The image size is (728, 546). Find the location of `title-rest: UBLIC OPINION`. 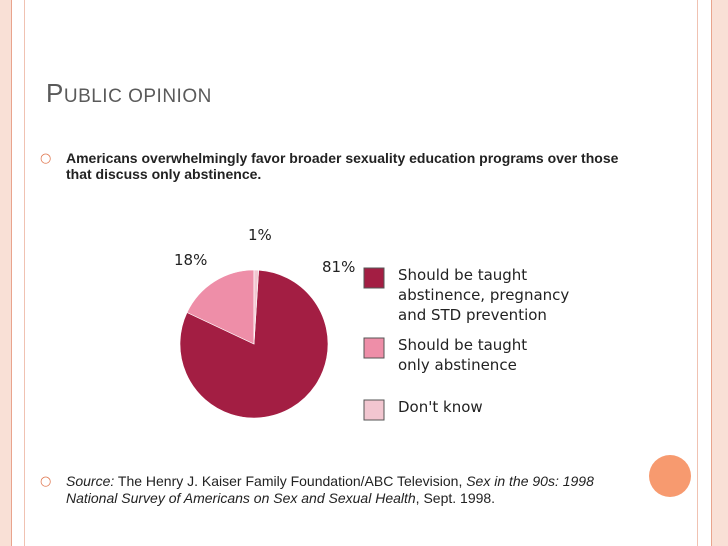

title-rest: UBLIC OPINION is located at coordinates (137, 96).